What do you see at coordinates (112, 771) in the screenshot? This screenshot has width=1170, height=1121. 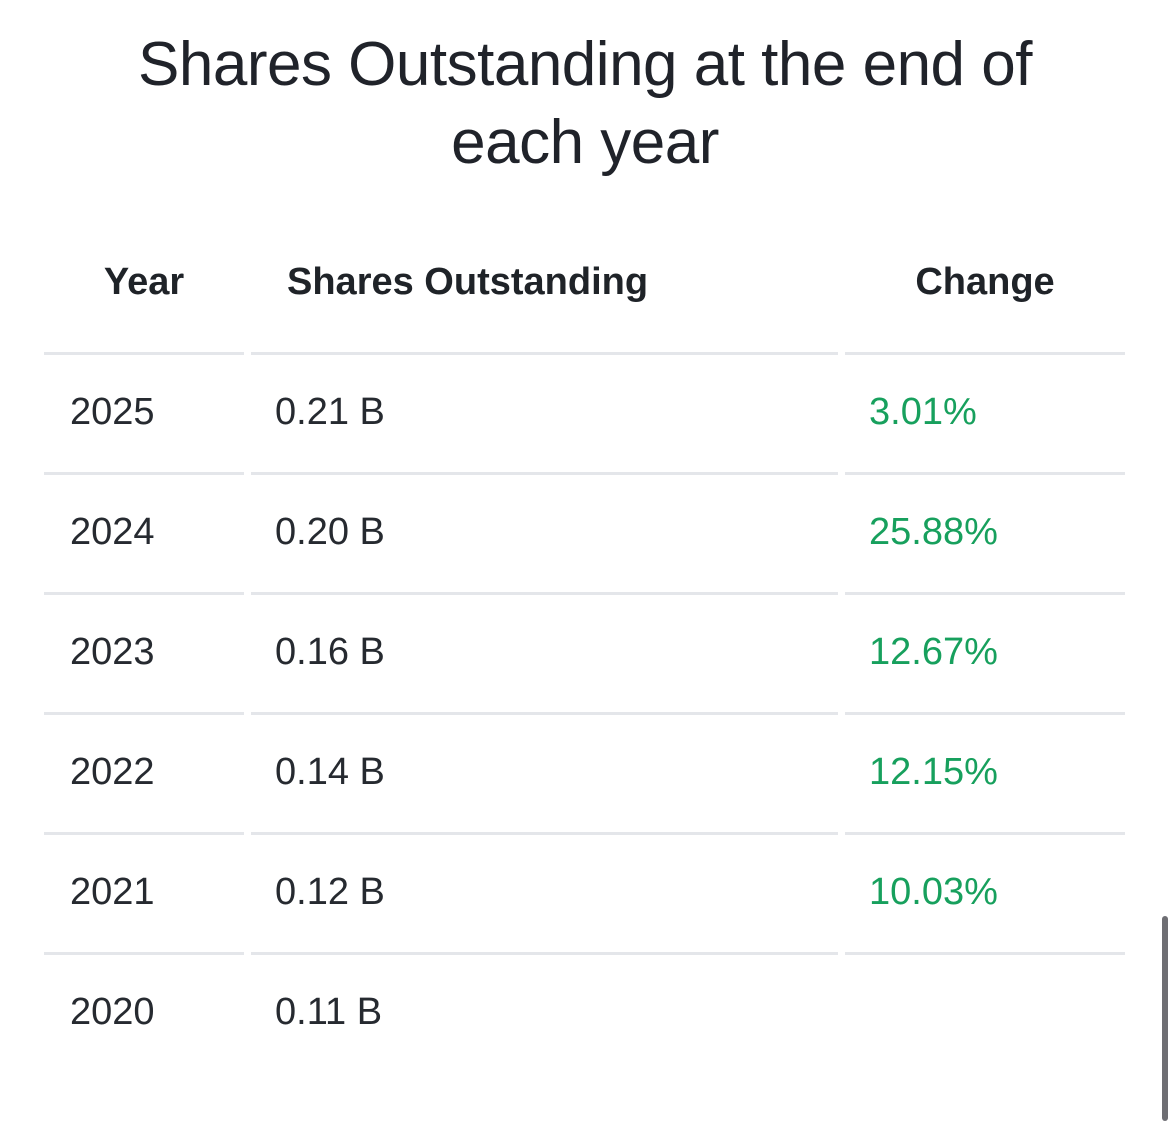 I see `year-cell: 2022` at bounding box center [112, 771].